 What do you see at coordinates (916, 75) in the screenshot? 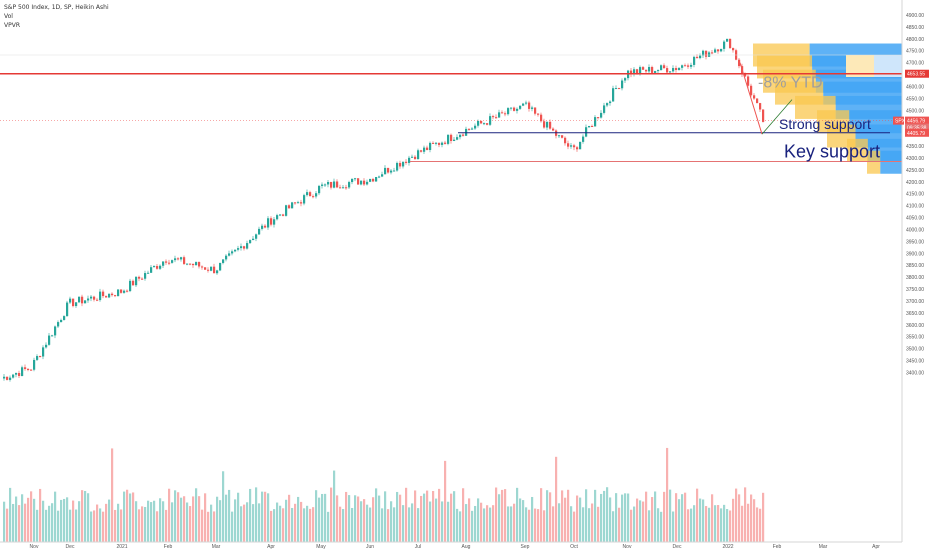
I see `resistance-price-tag: 4653.55` at bounding box center [916, 75].